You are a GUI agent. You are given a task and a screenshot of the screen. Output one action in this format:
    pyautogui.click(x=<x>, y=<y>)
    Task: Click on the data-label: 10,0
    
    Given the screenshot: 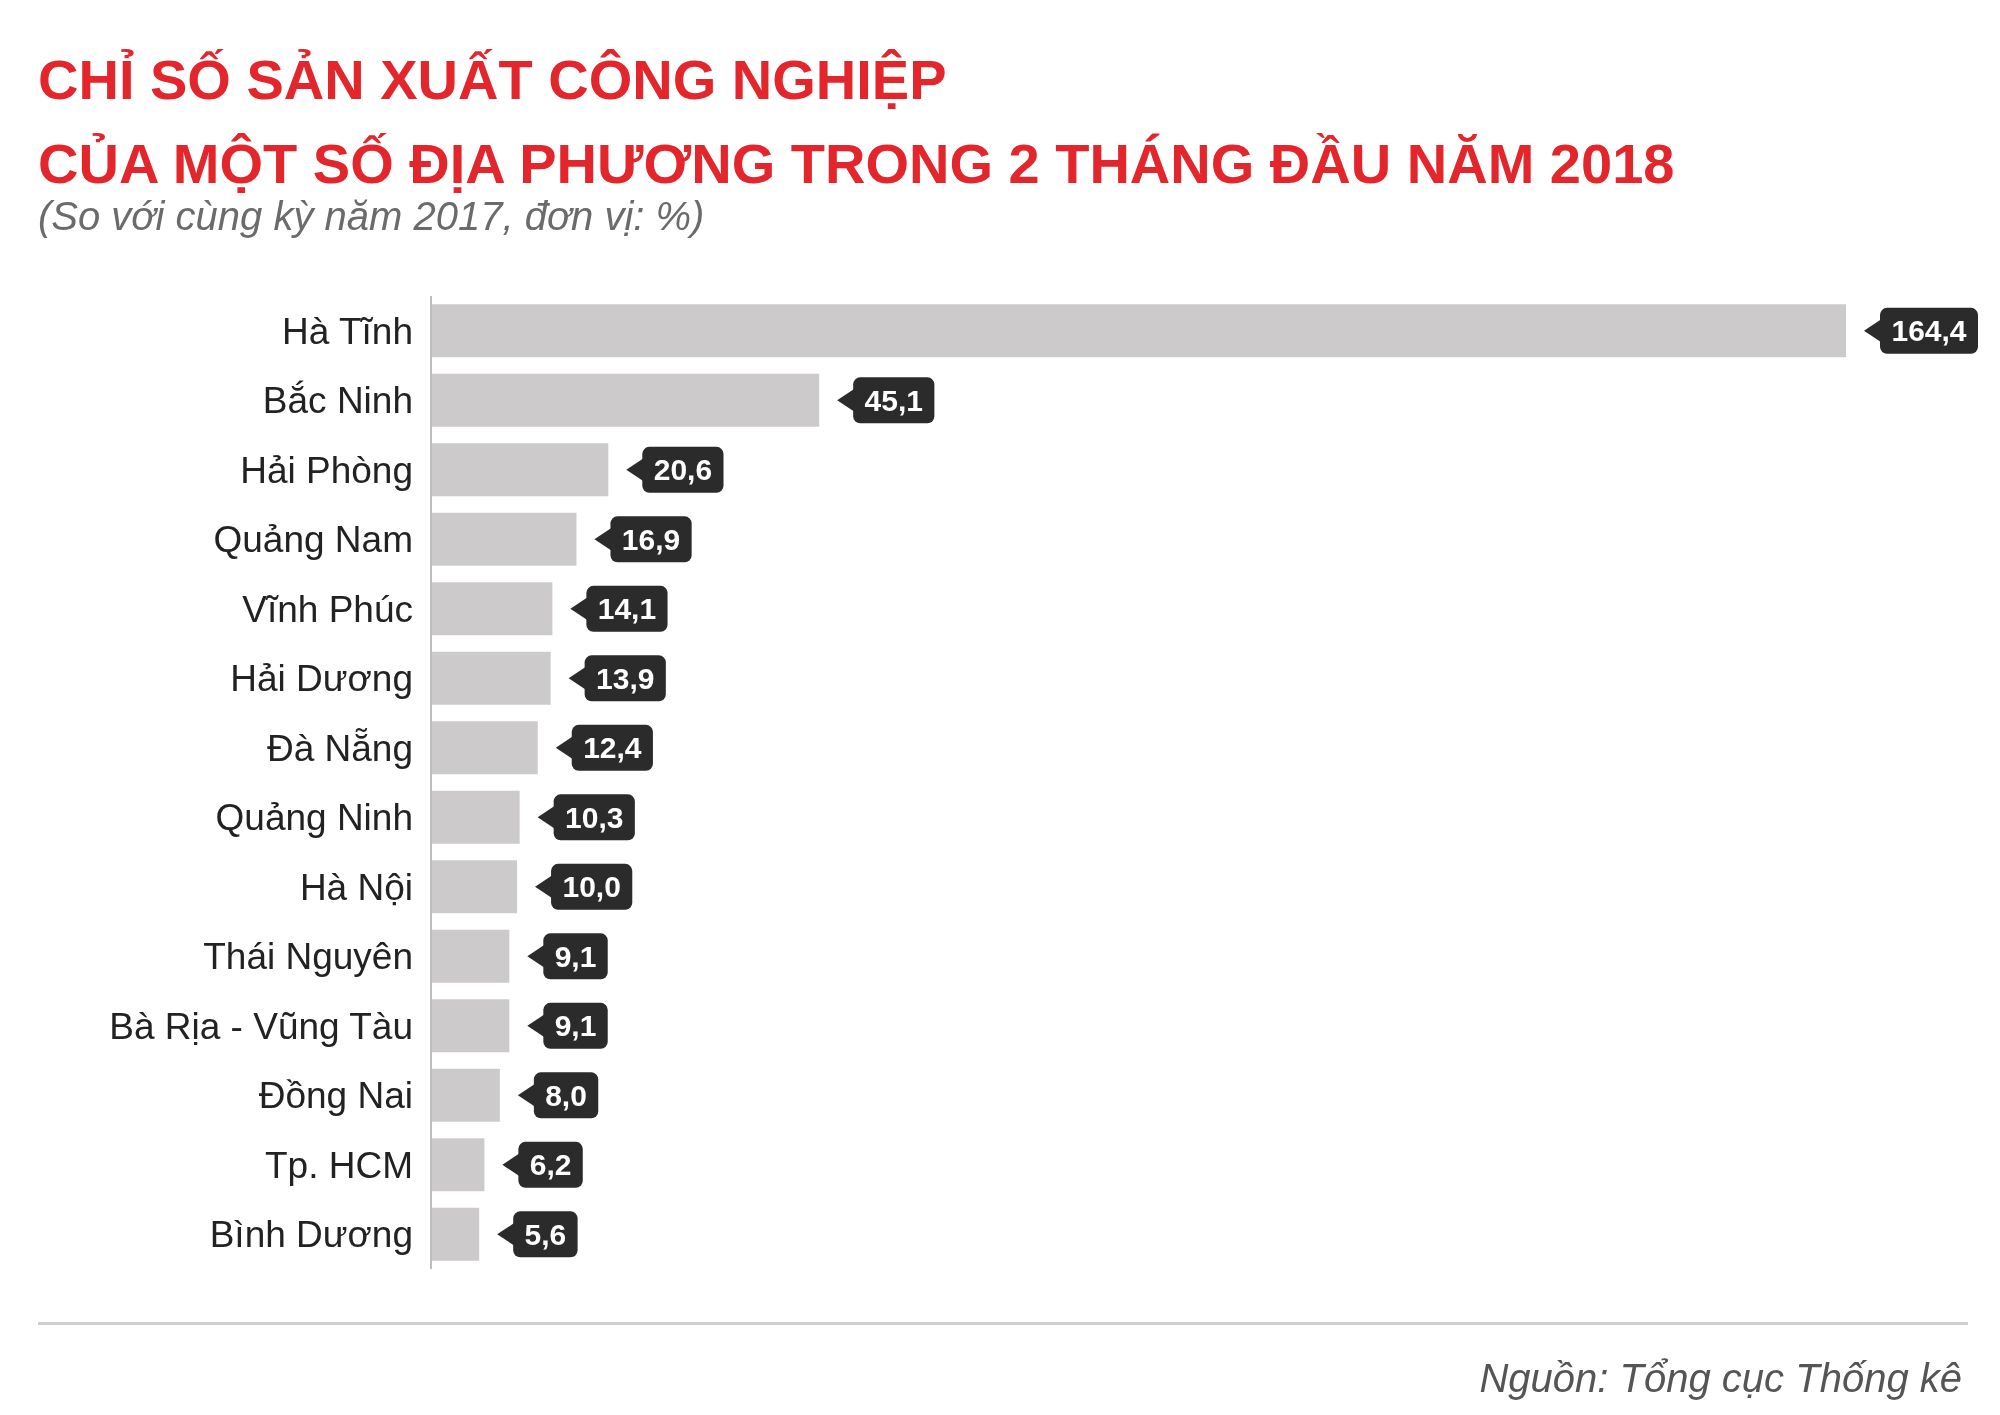 What is the action you would take?
    pyautogui.click(x=591, y=887)
    